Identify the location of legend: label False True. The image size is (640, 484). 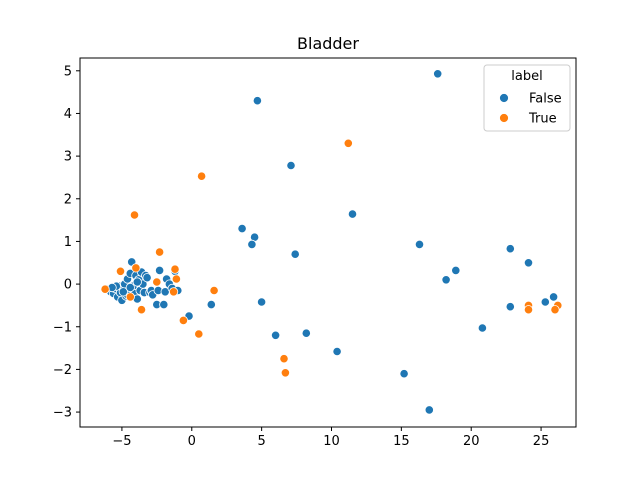
(527, 98).